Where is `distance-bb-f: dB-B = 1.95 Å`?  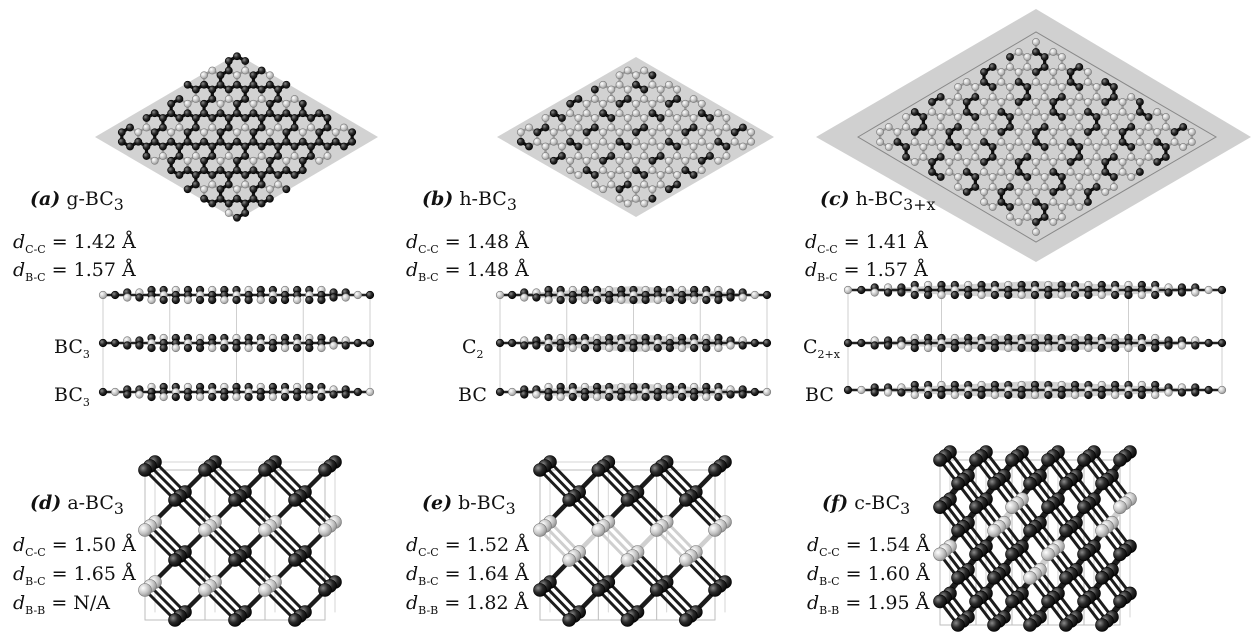 distance-bb-f: dB-B = 1.95 Å is located at coordinates (868, 604).